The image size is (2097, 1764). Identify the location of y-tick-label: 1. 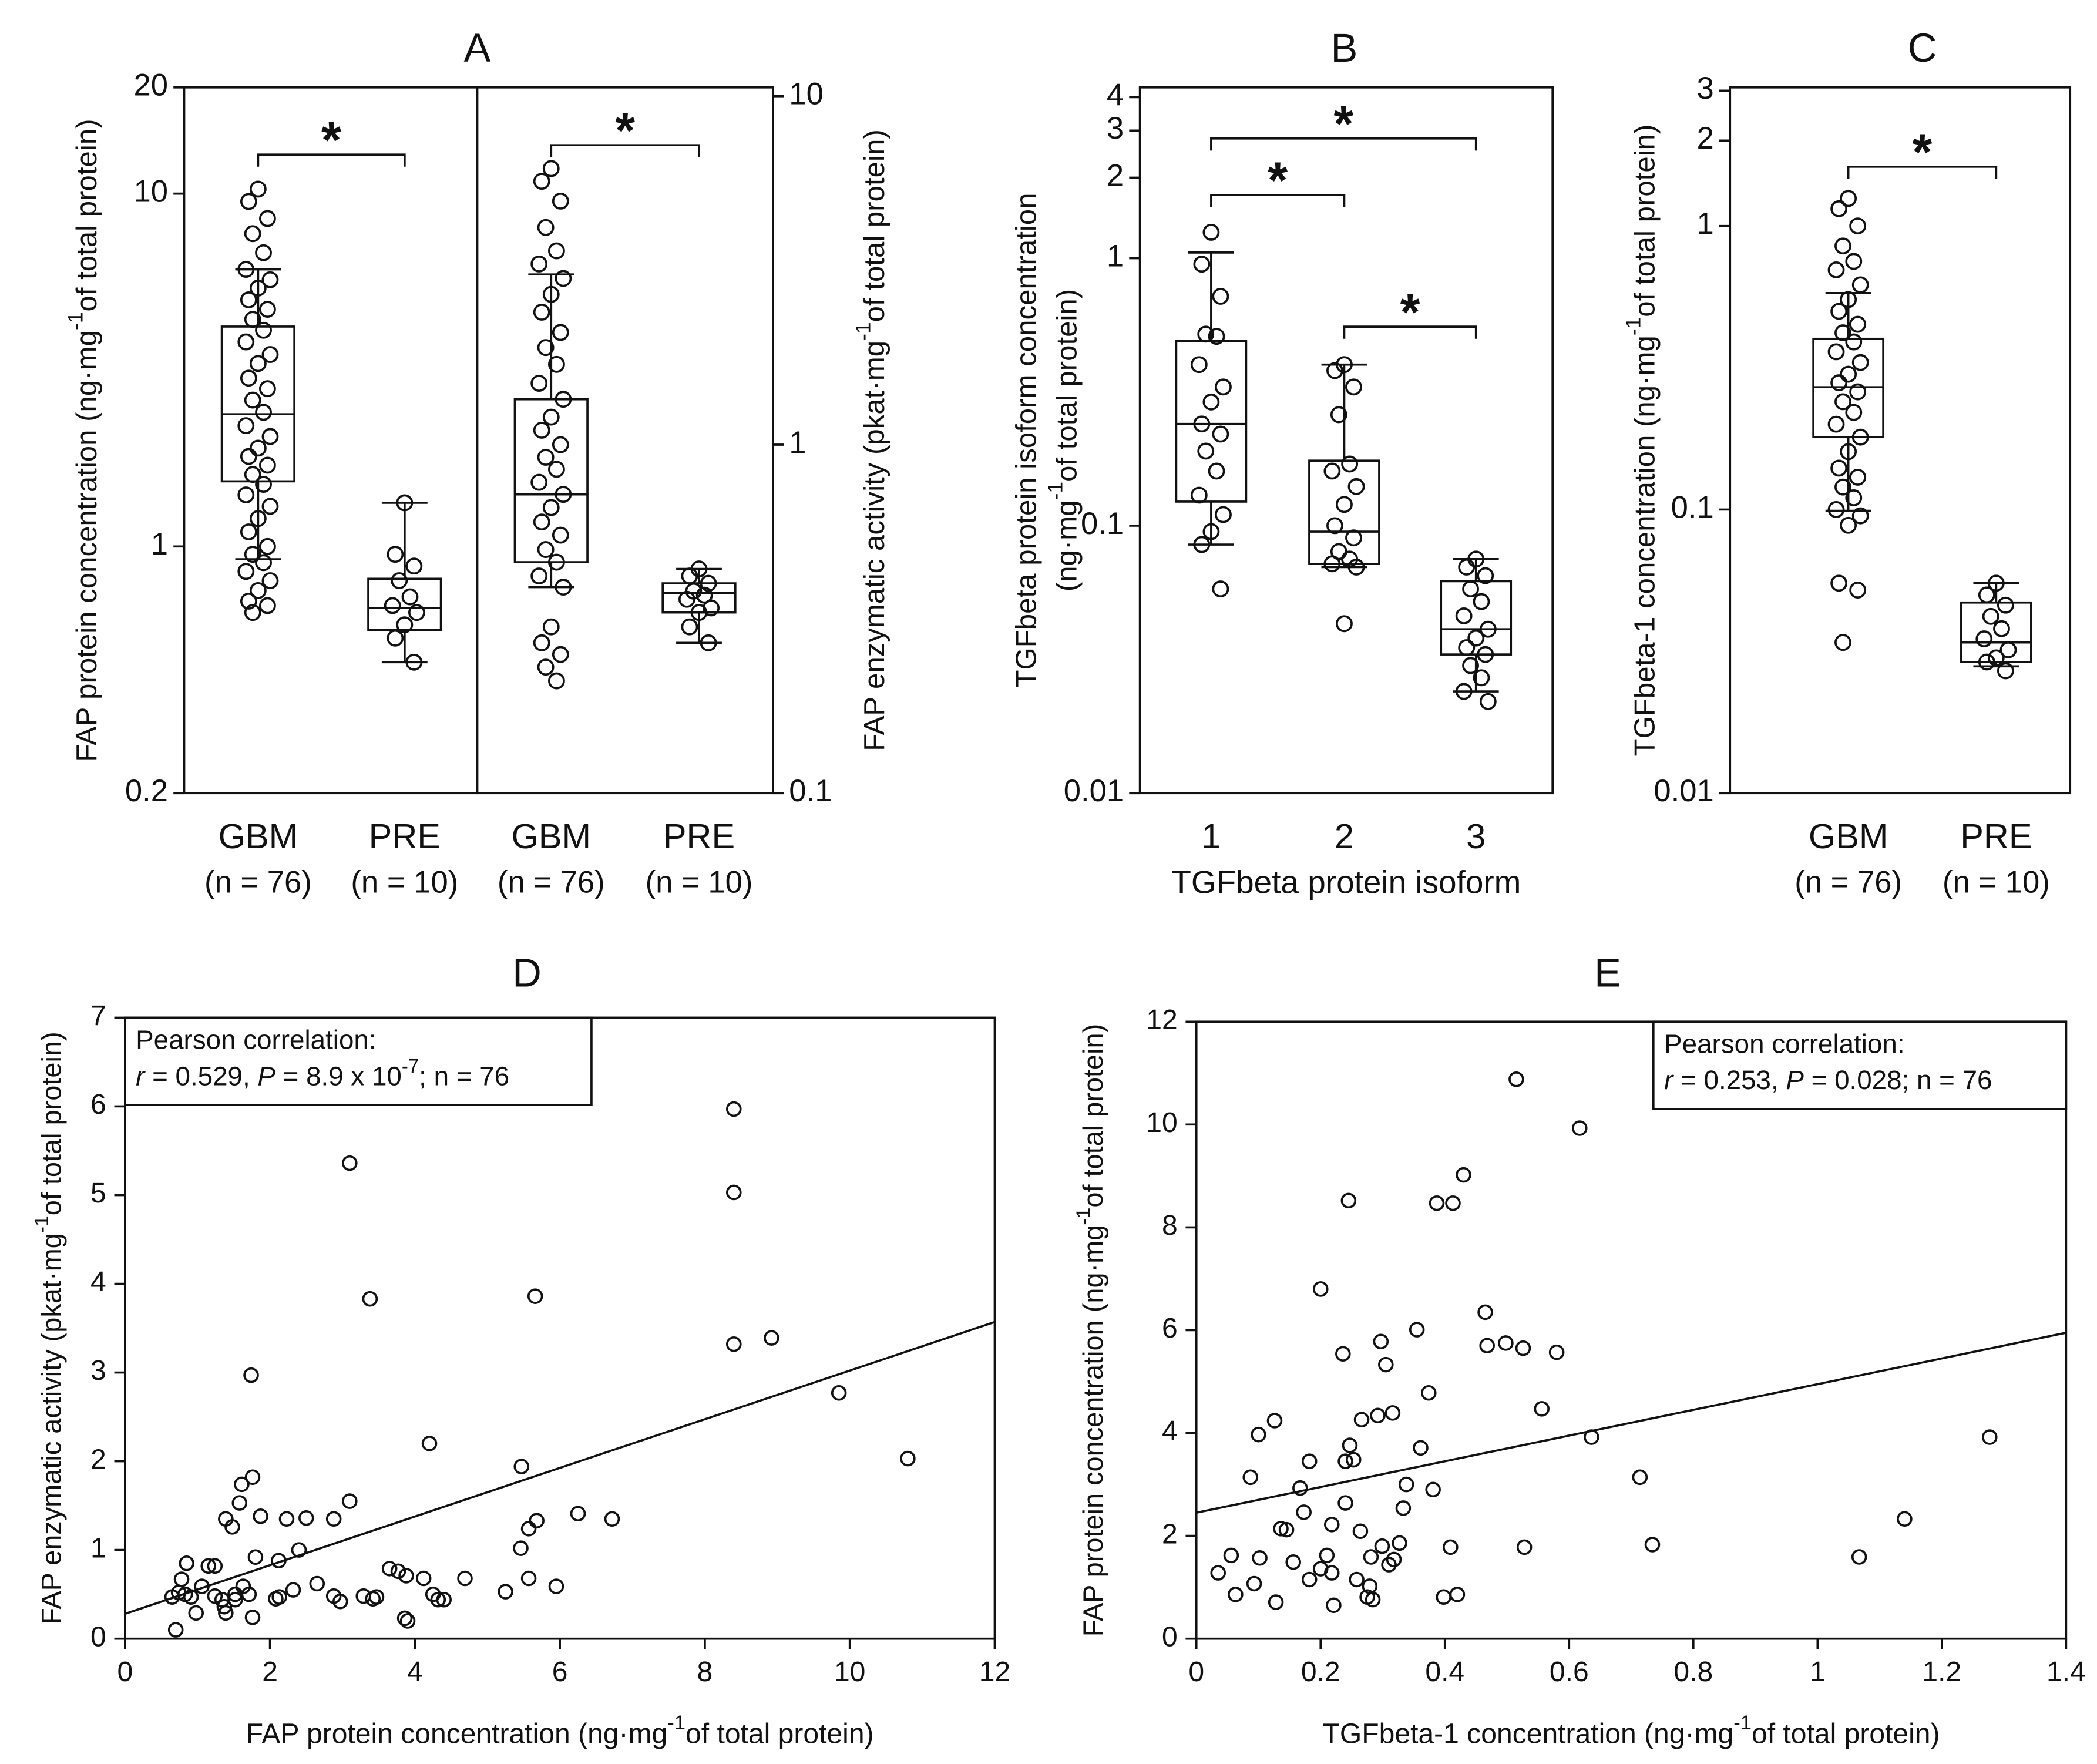
(798, 442).